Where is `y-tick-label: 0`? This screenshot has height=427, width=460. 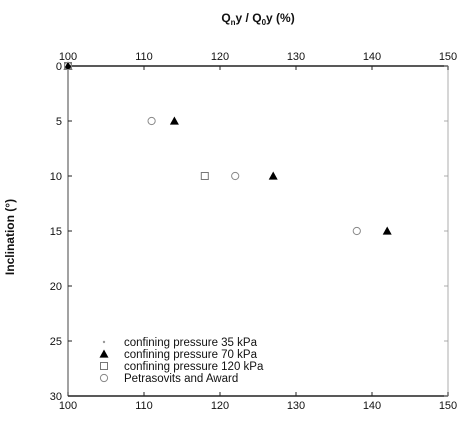
y-tick-label: 0 is located at coordinates (59, 67).